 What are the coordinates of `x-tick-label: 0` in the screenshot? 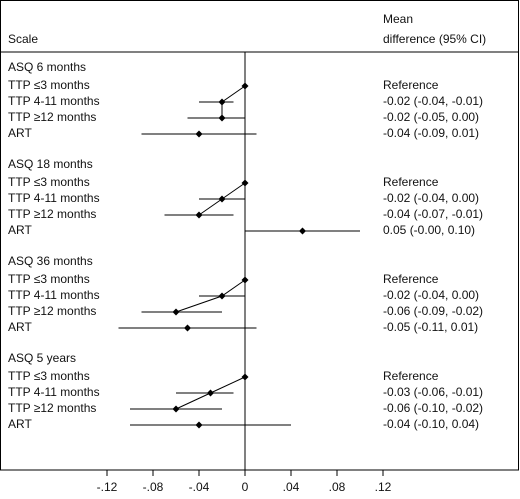 It's located at (245, 487).